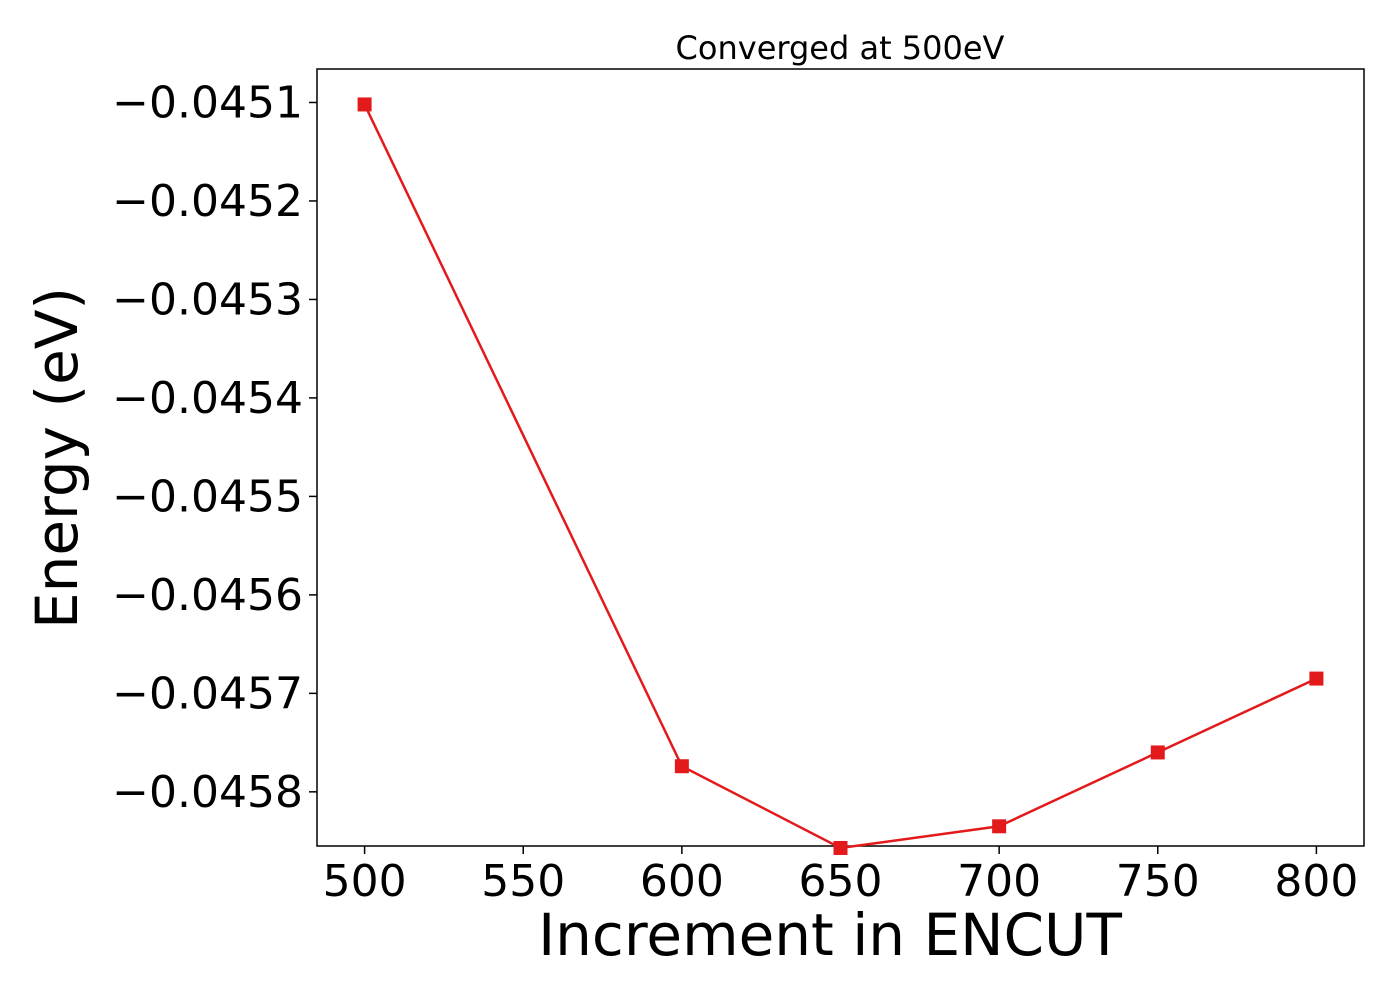 This screenshot has height=1000, width=1400. What do you see at coordinates (207, 398) in the screenshot?
I see `y-tick-label: −0.0454` at bounding box center [207, 398].